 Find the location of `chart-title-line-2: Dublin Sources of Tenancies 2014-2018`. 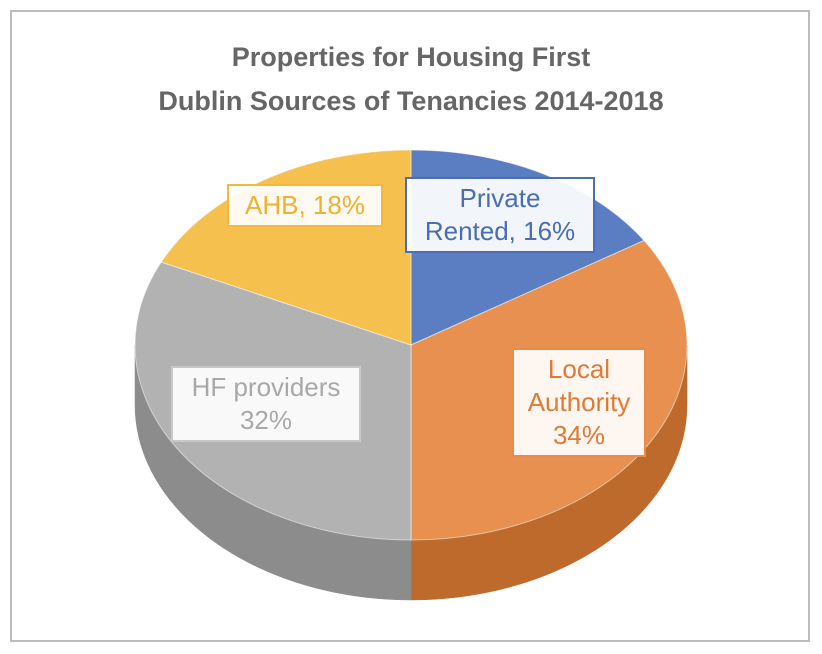

chart-title-line-2: Dublin Sources of Tenancies 2014-2018 is located at coordinates (411, 101).